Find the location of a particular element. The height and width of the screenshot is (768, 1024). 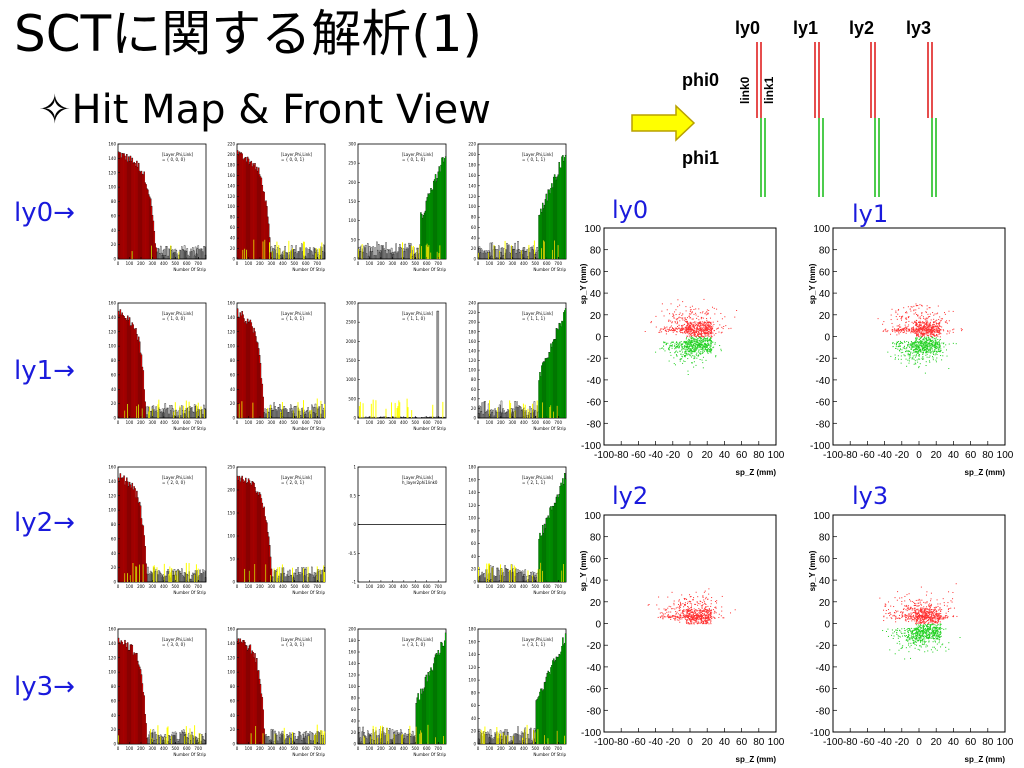

front-view-x-tick-label: 40 is located at coordinates (954, 455).